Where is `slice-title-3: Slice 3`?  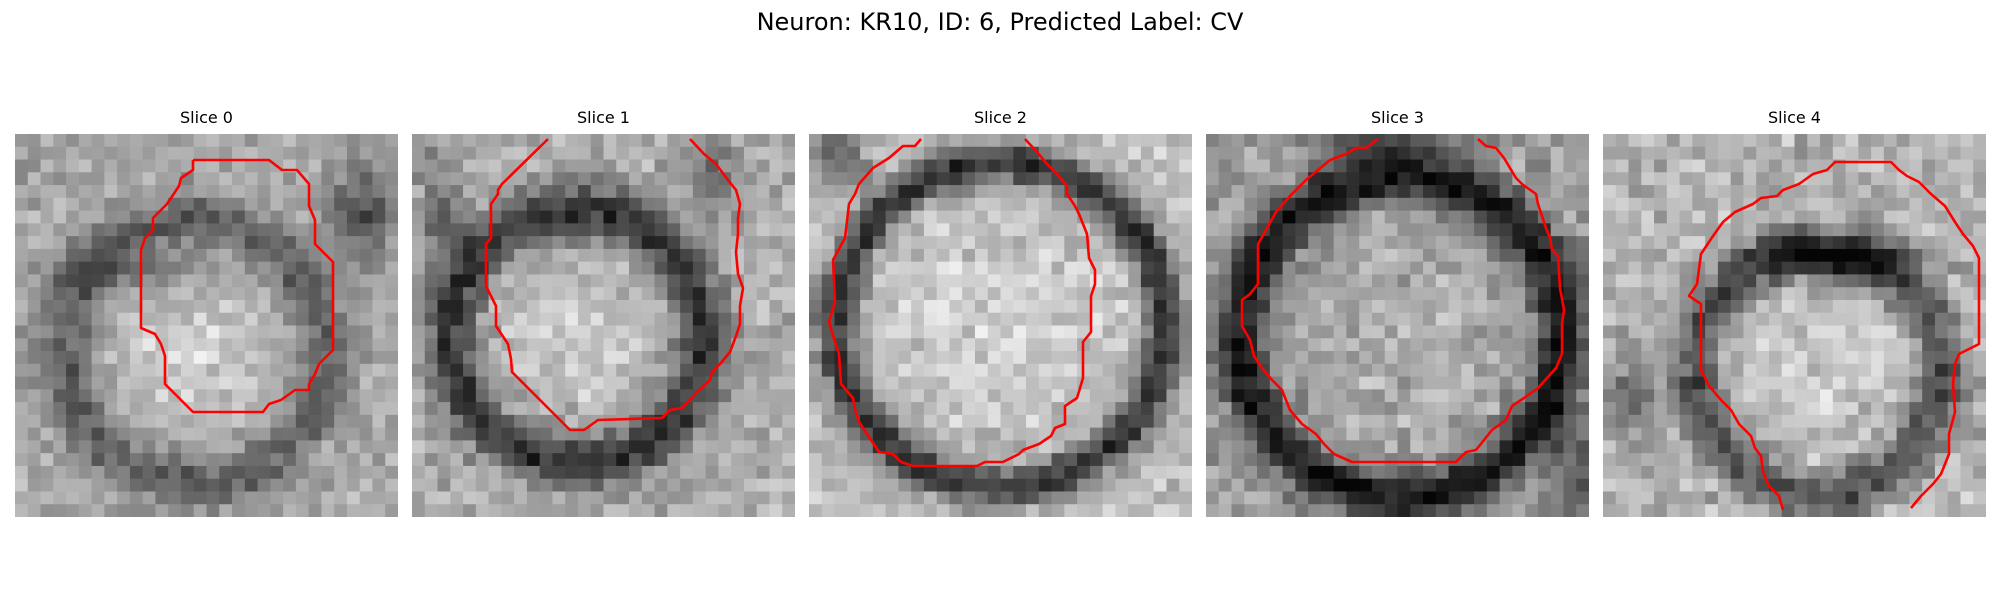
slice-title-3: Slice 3 is located at coordinates (1397, 117).